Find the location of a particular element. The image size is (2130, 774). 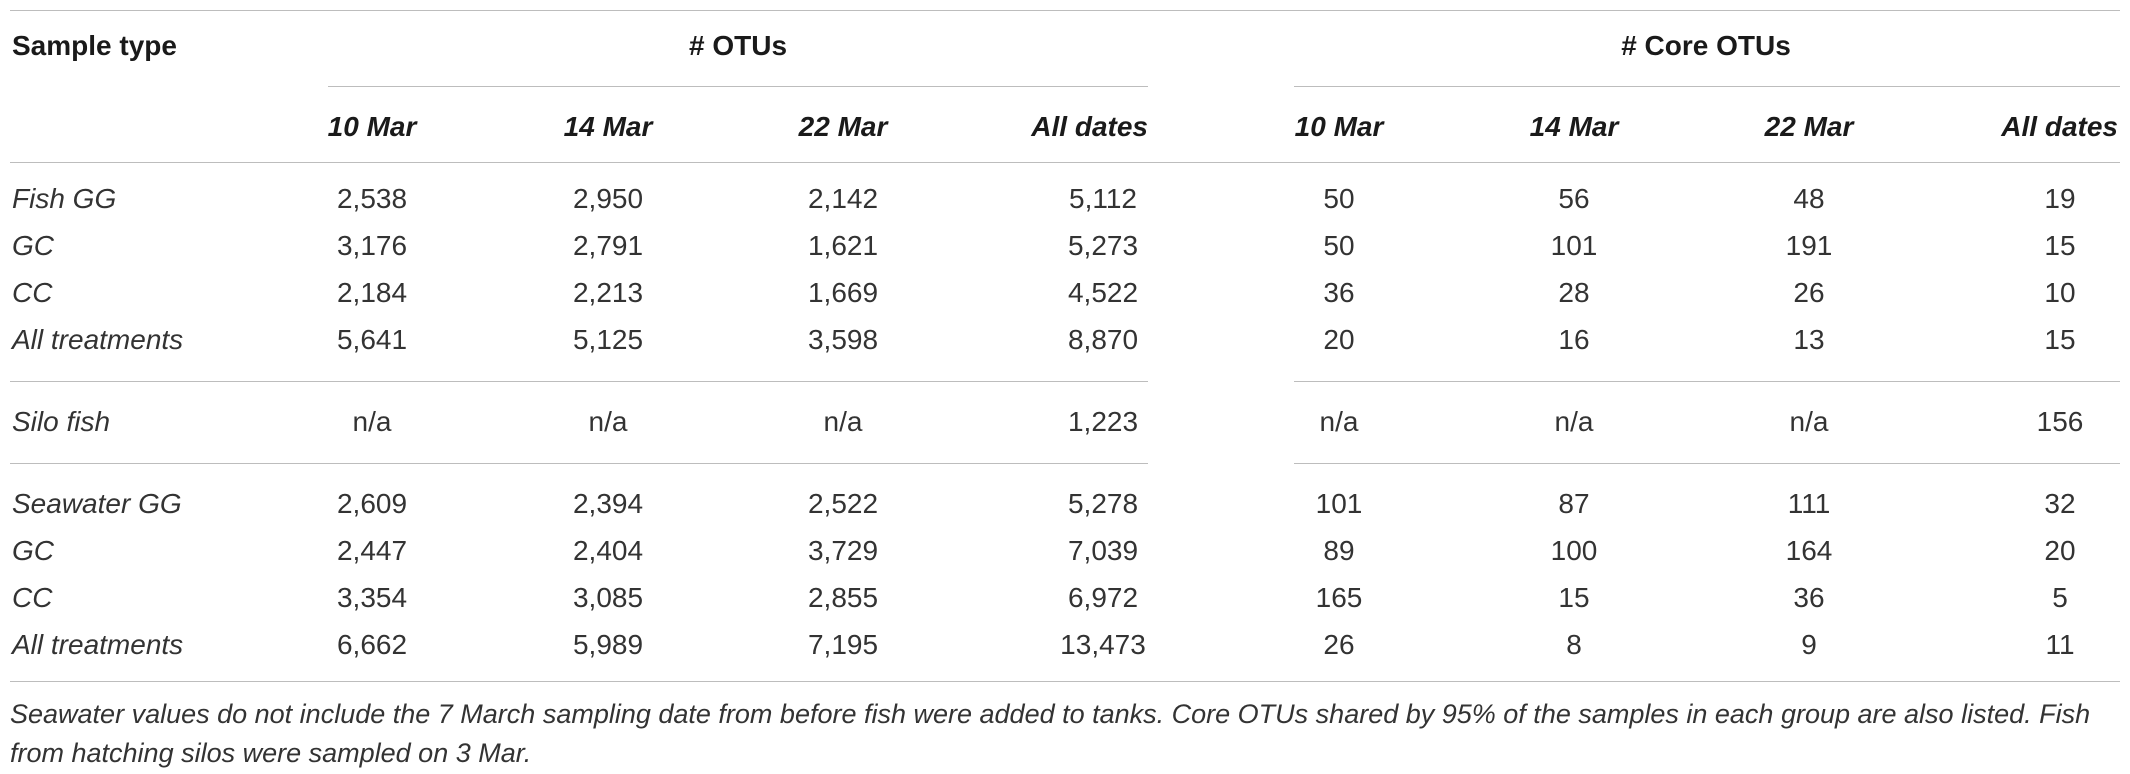

core-otus-value-cell: 164 is located at coordinates (1809, 550).